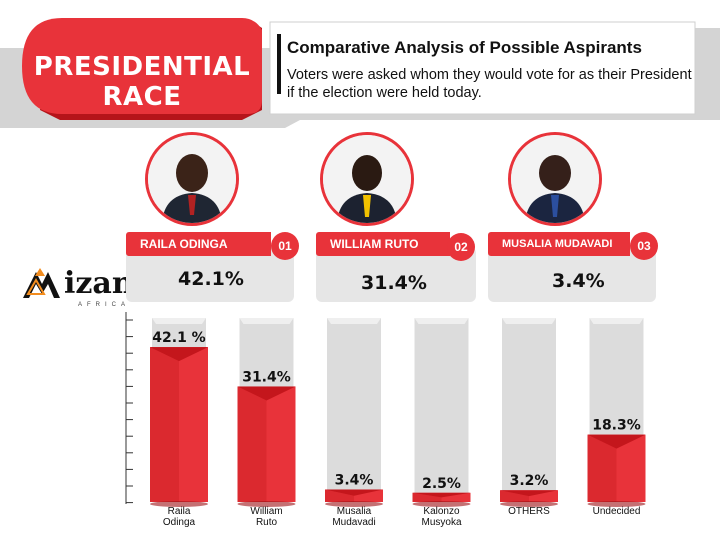 This screenshot has width=720, height=540. I want to click on bar-value-label: 3.2%, so click(529, 481).